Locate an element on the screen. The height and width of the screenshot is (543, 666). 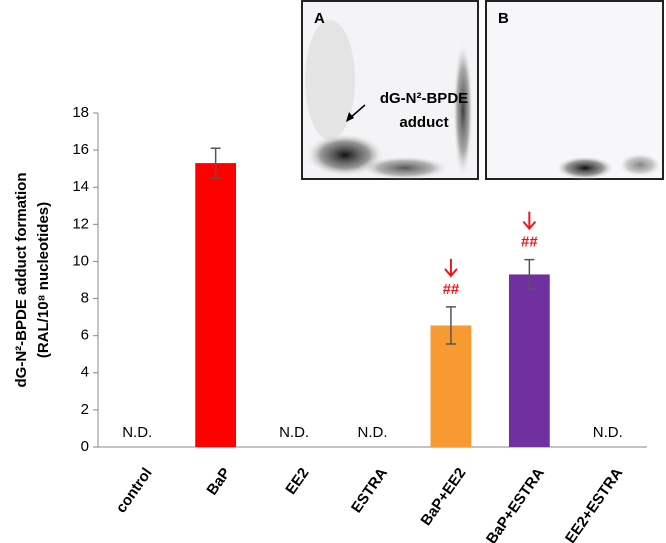
inset-label: A is located at coordinates (319, 18).